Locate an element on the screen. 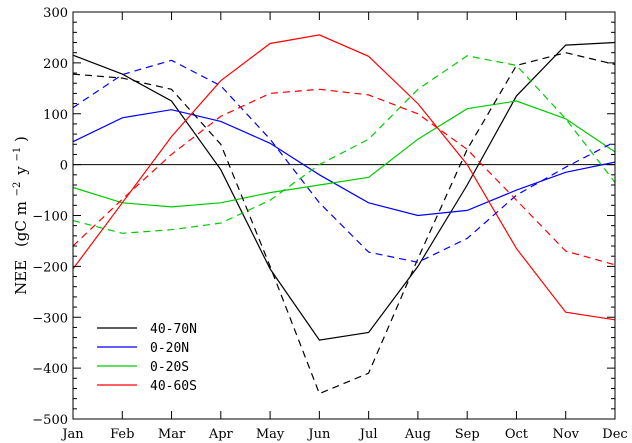 The width and height of the screenshot is (632, 443). y-axis-title-main: NEE is located at coordinates (21, 277).